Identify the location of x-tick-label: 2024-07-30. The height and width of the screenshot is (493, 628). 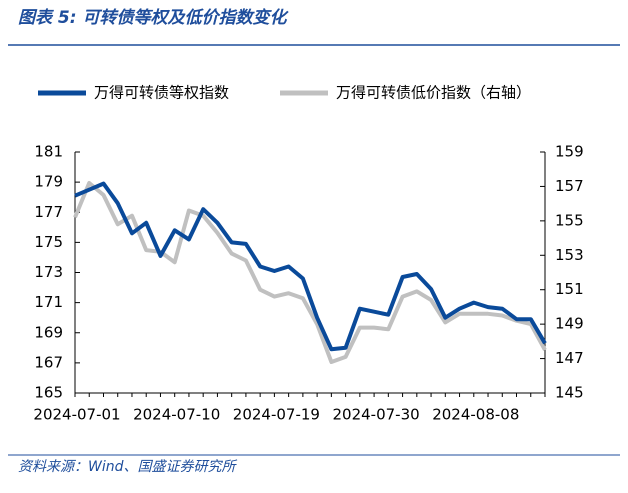
(375, 415).